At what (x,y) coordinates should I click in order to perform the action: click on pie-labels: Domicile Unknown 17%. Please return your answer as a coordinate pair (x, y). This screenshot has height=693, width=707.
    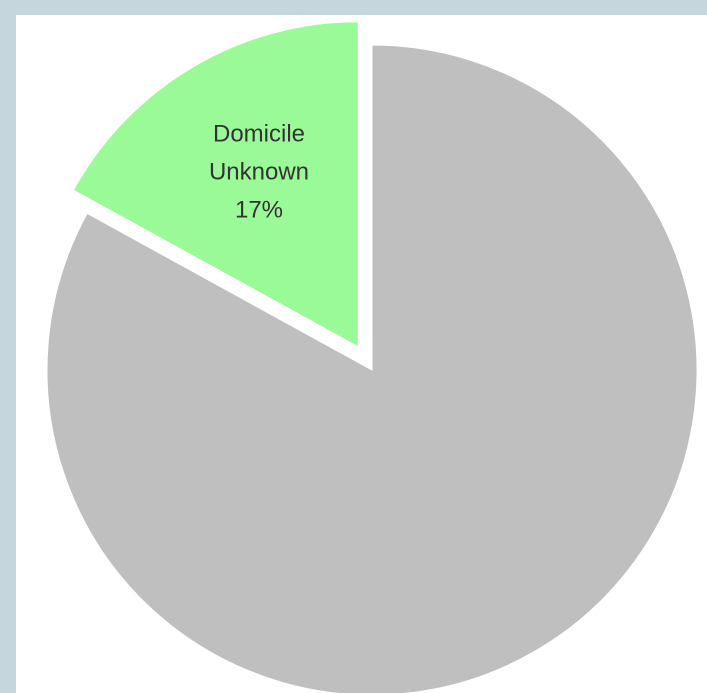
    Looking at the image, I should click on (259, 171).